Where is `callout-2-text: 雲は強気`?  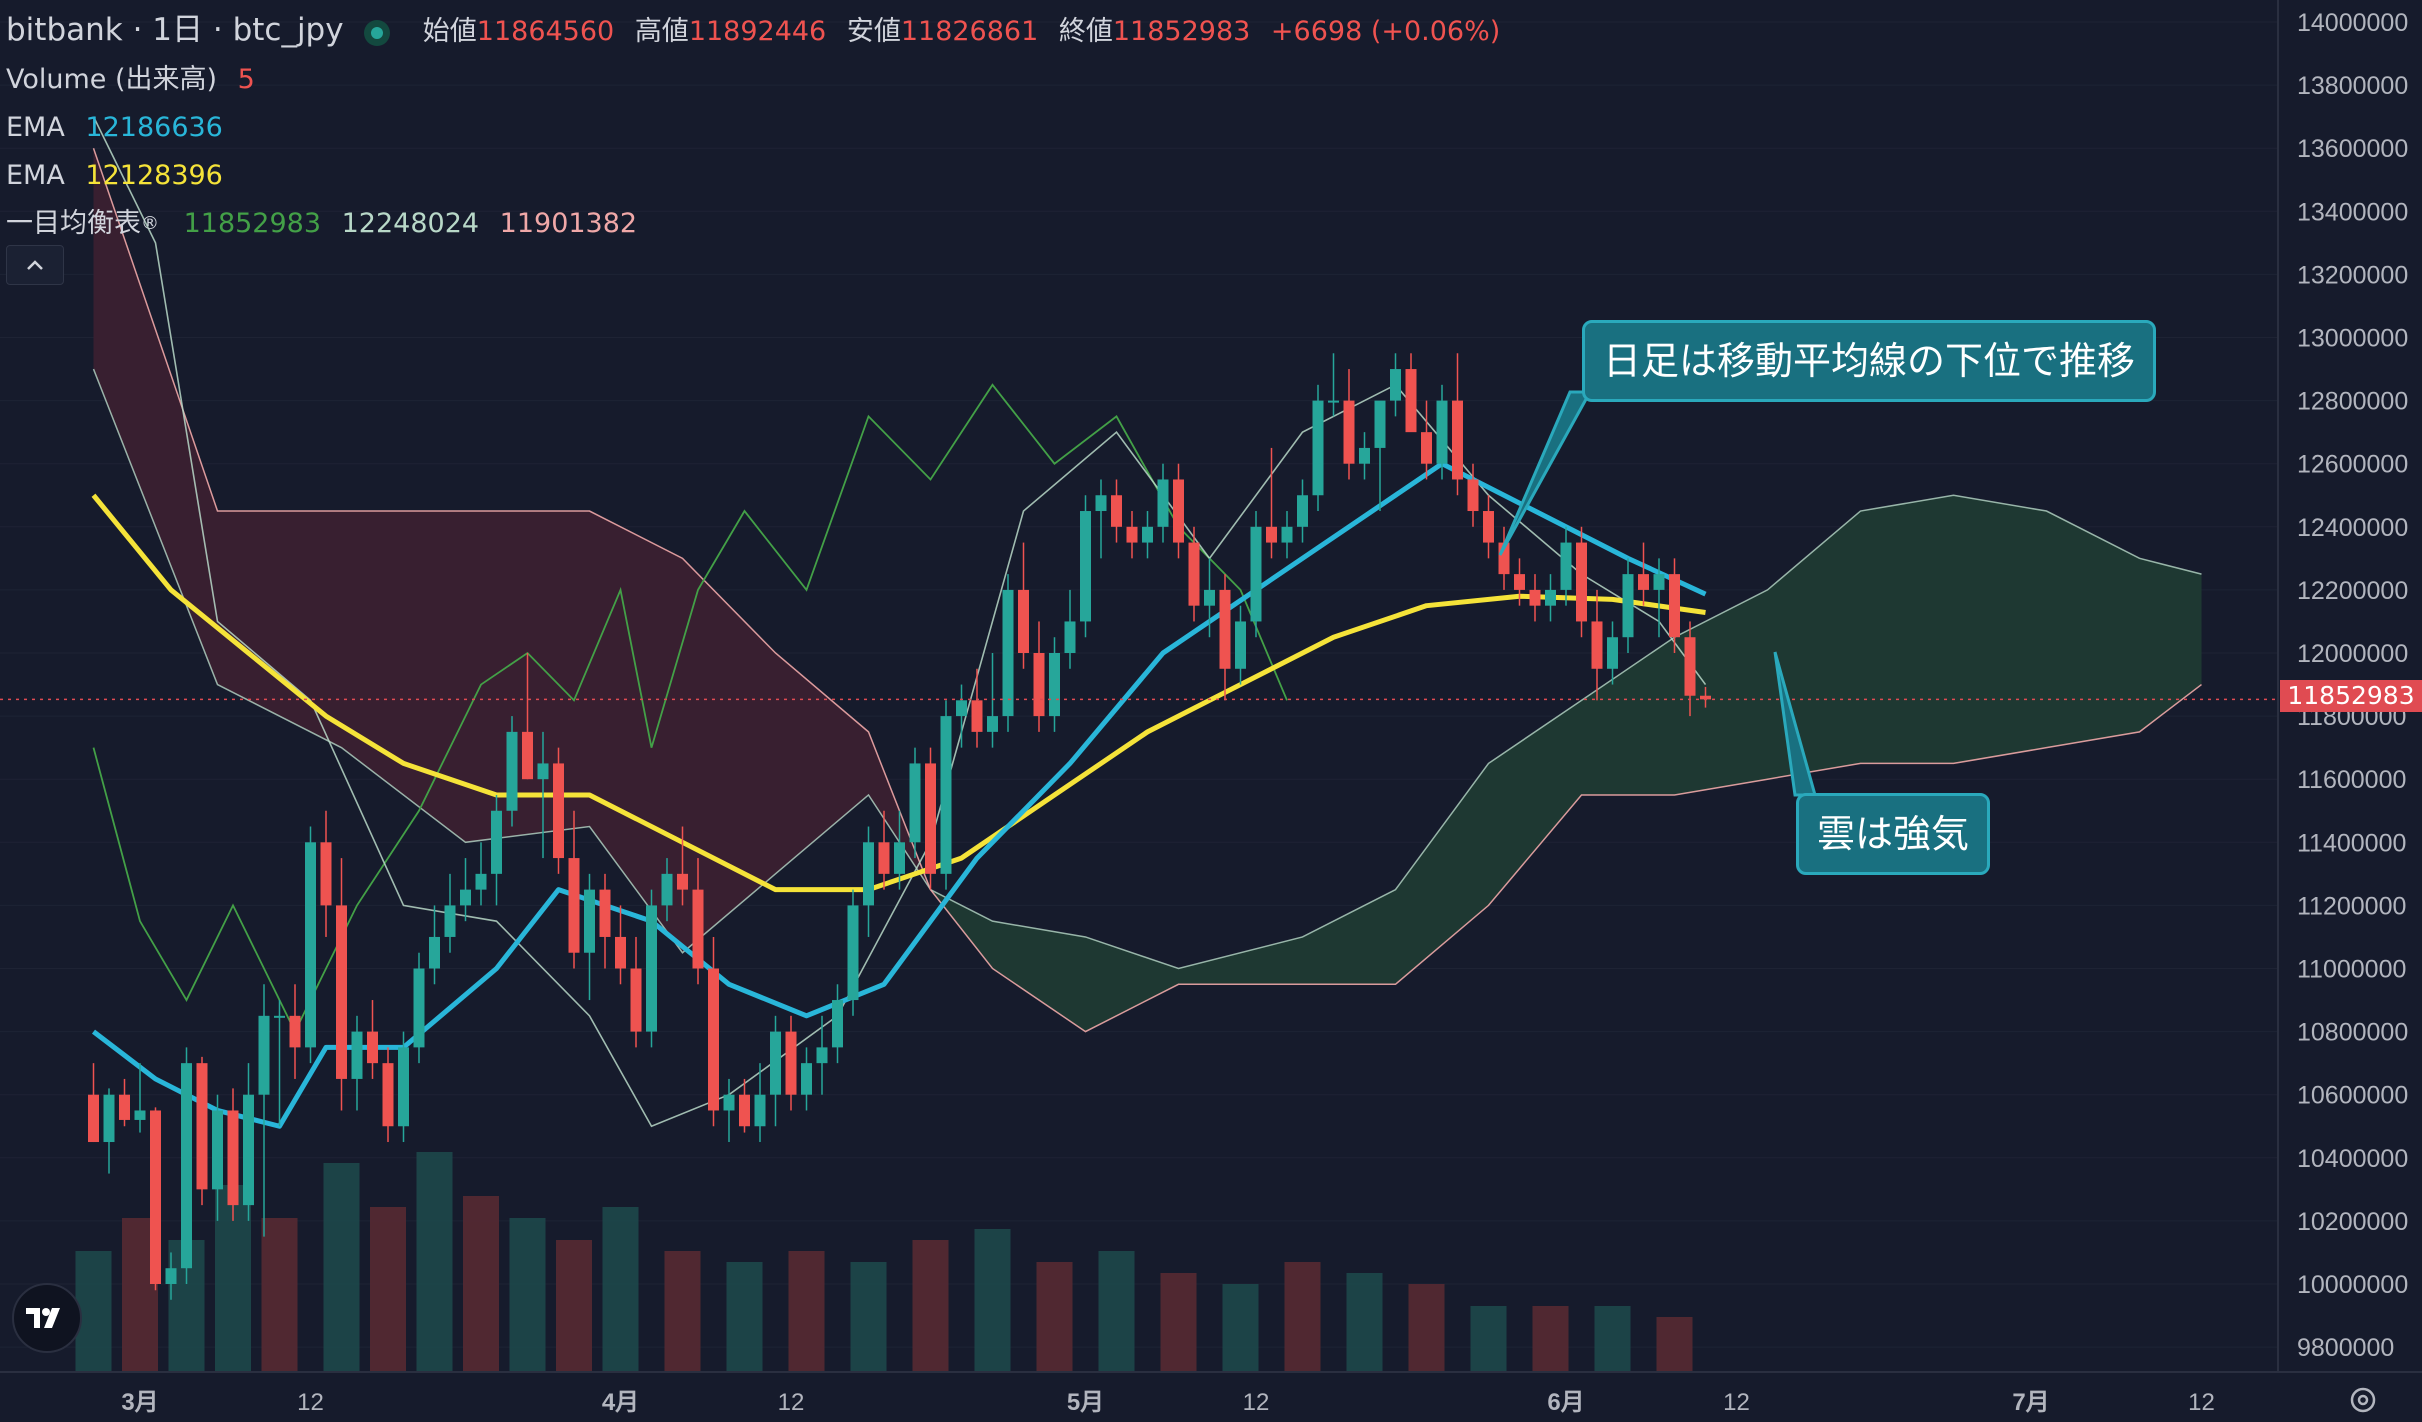
callout-2-text: 雲は強気 is located at coordinates (1893, 834).